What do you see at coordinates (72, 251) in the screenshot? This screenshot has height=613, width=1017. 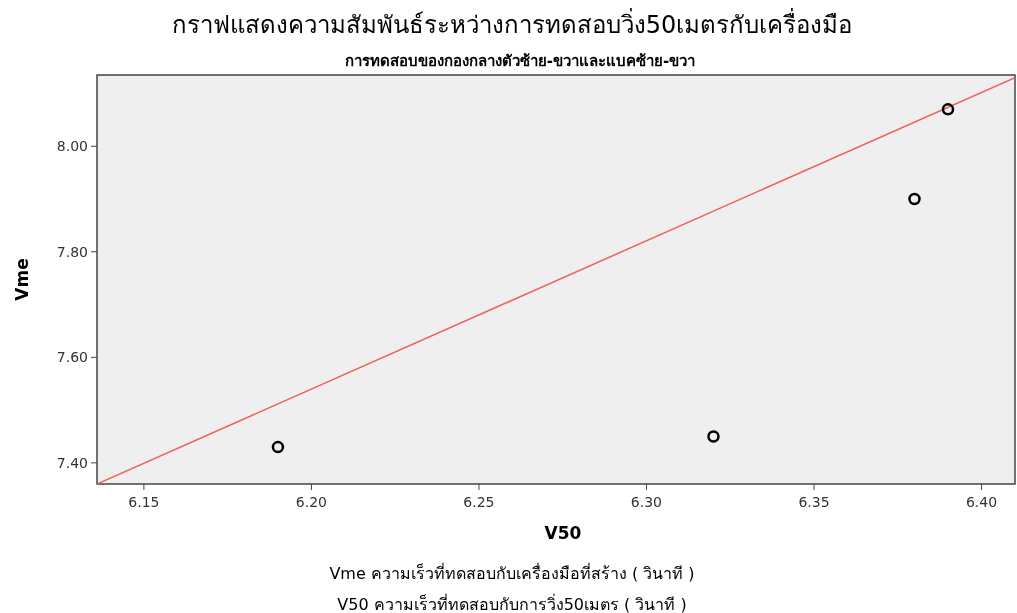 I see `y-tick-label: 7.80` at bounding box center [72, 251].